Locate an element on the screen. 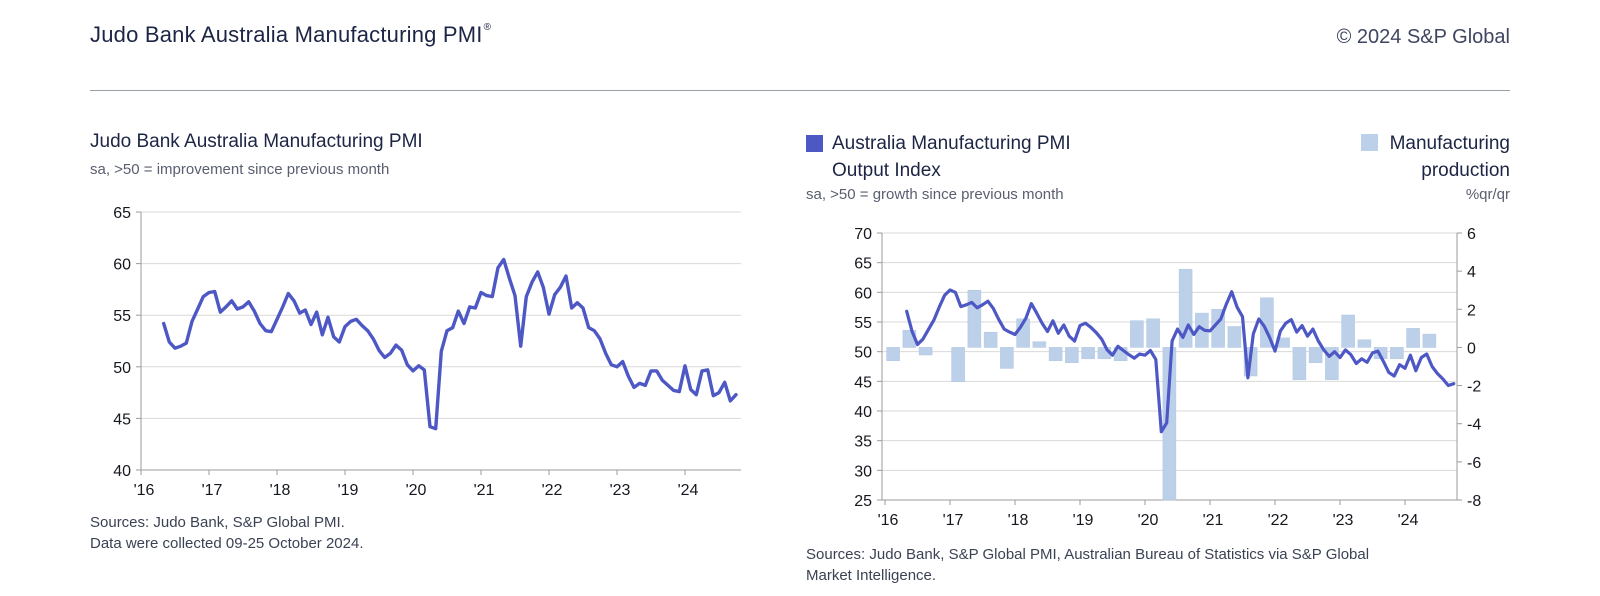  page-title-text: Judo Bank Australia Manufacturing PMI is located at coordinates (286, 34).